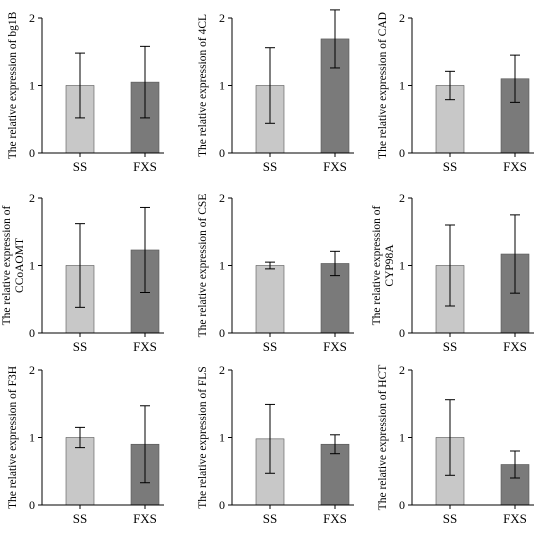  What do you see at coordinates (85, 92) in the screenshot?
I see `chart-panel-1: SS FXS 0 1 2 The relative expression of bg1B` at bounding box center [85, 92].